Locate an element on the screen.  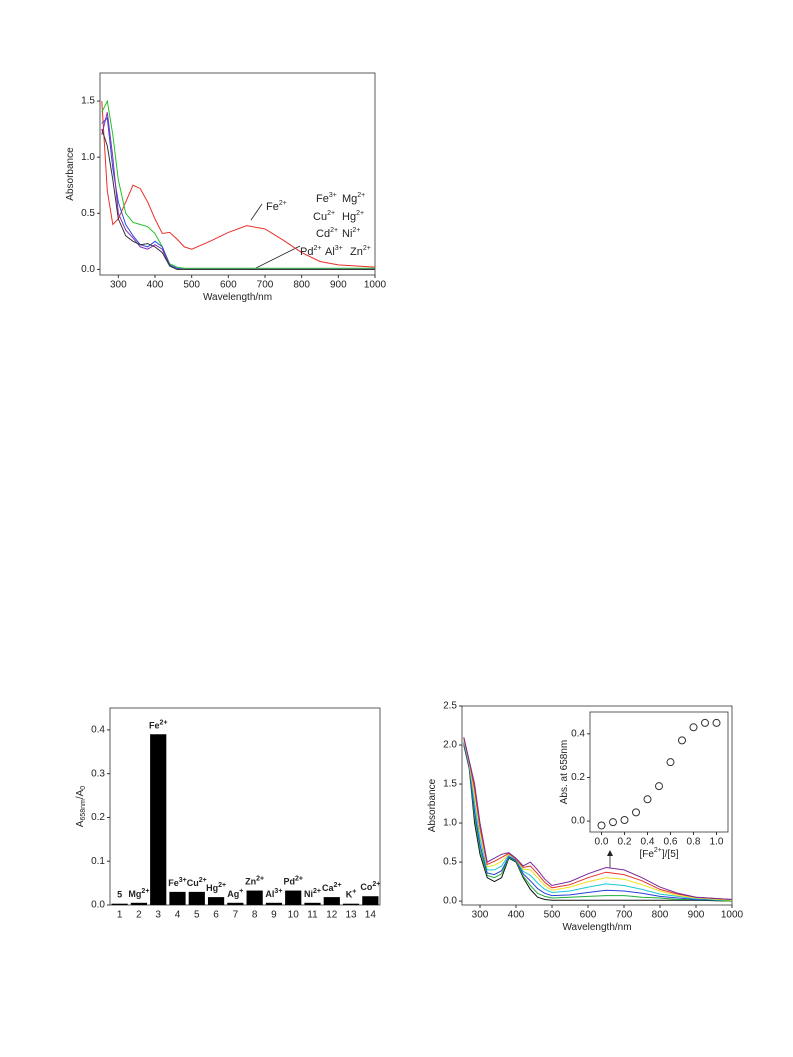
bar-label: Cu2+ is located at coordinates (197, 882).